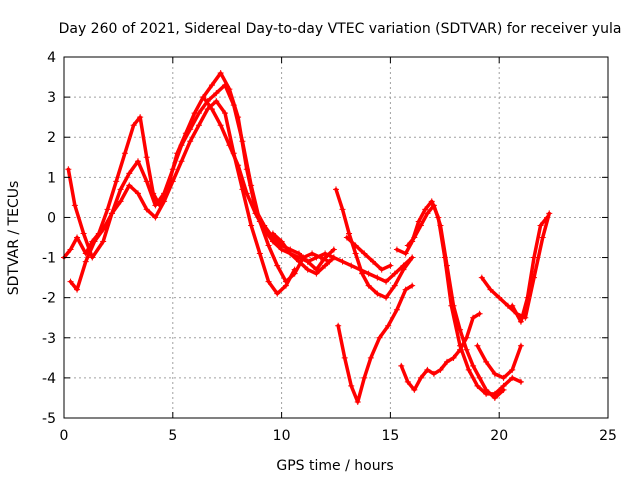 The image size is (640, 480). What do you see at coordinates (51, 98) in the screenshot?
I see `y-tick-label: 3` at bounding box center [51, 98].